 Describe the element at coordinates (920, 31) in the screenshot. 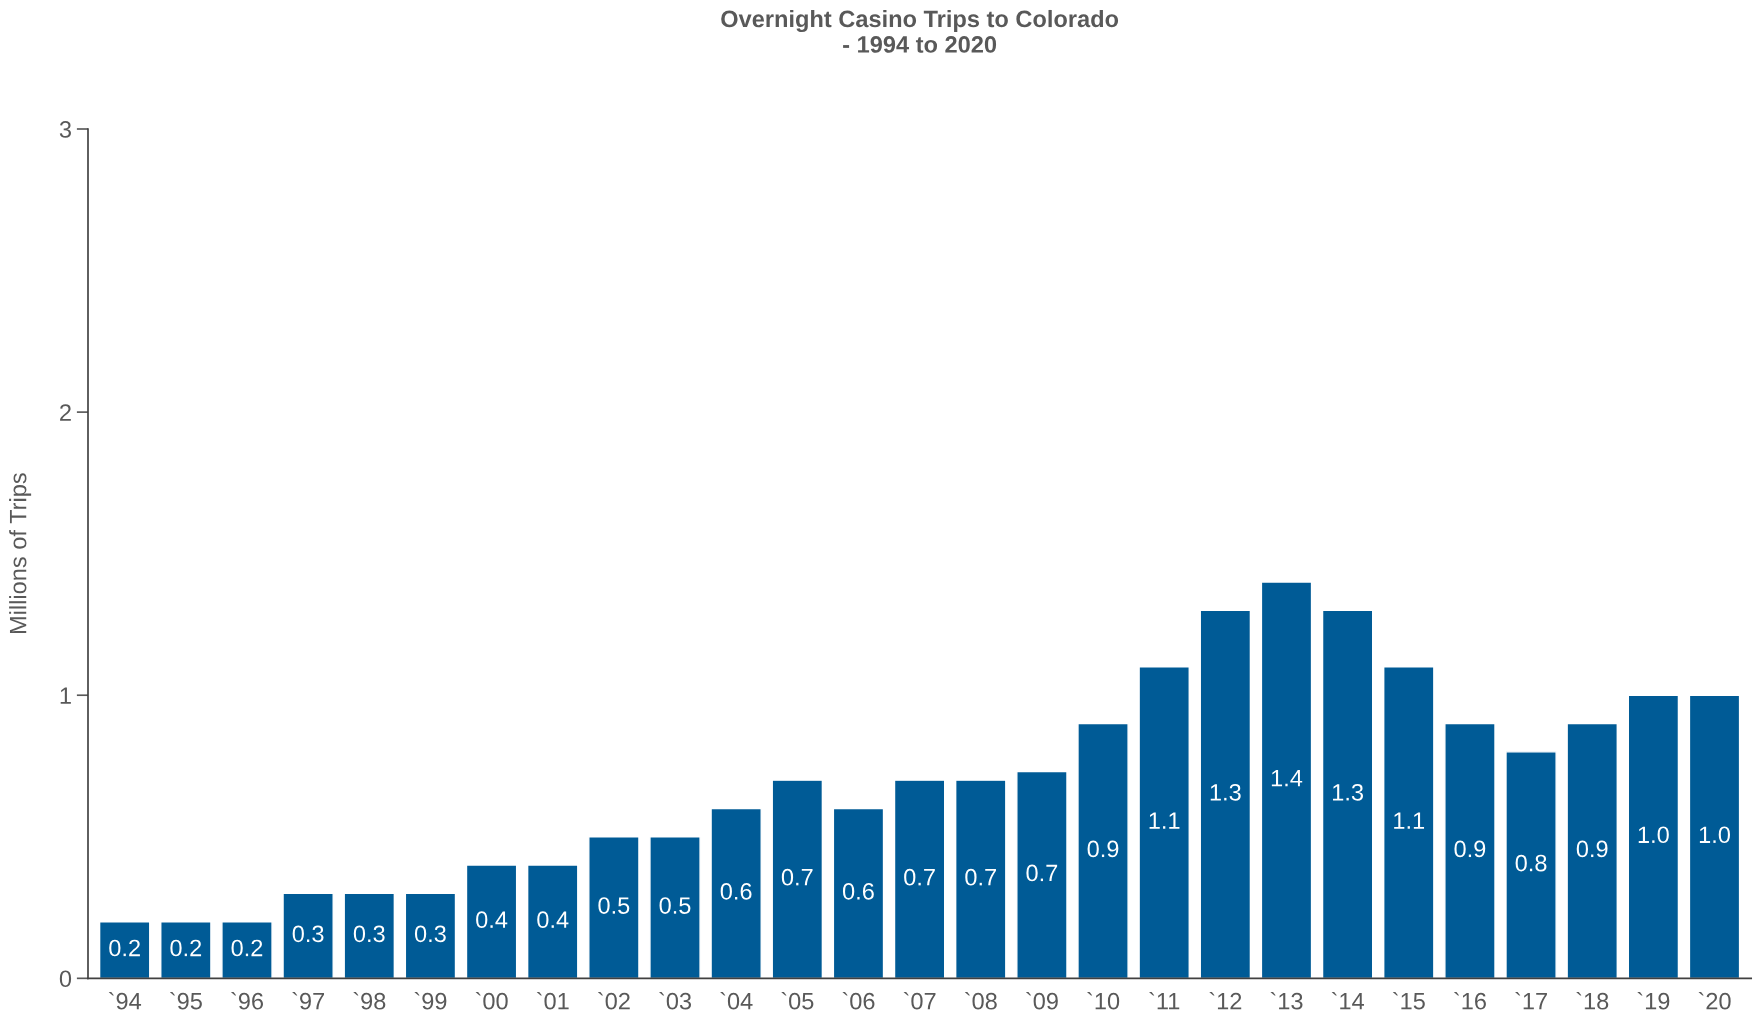

I see `chart-title: Overnight Casino Trips to Colorado - 1994 to 2020` at that location.